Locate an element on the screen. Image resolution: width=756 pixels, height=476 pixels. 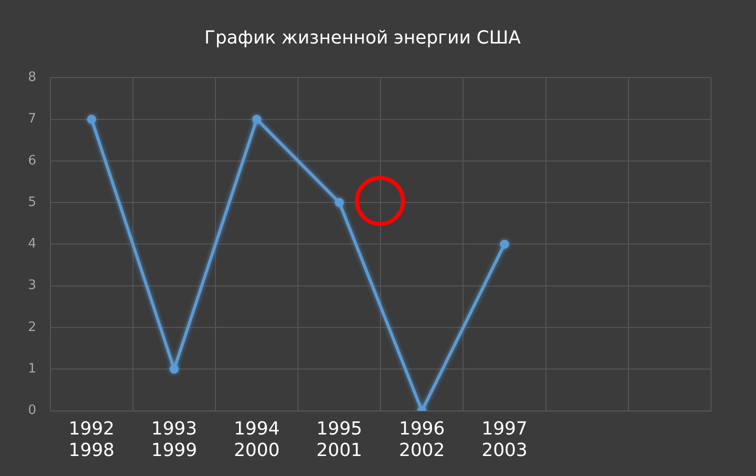
y-tick-label: 5 is located at coordinates (32, 202).